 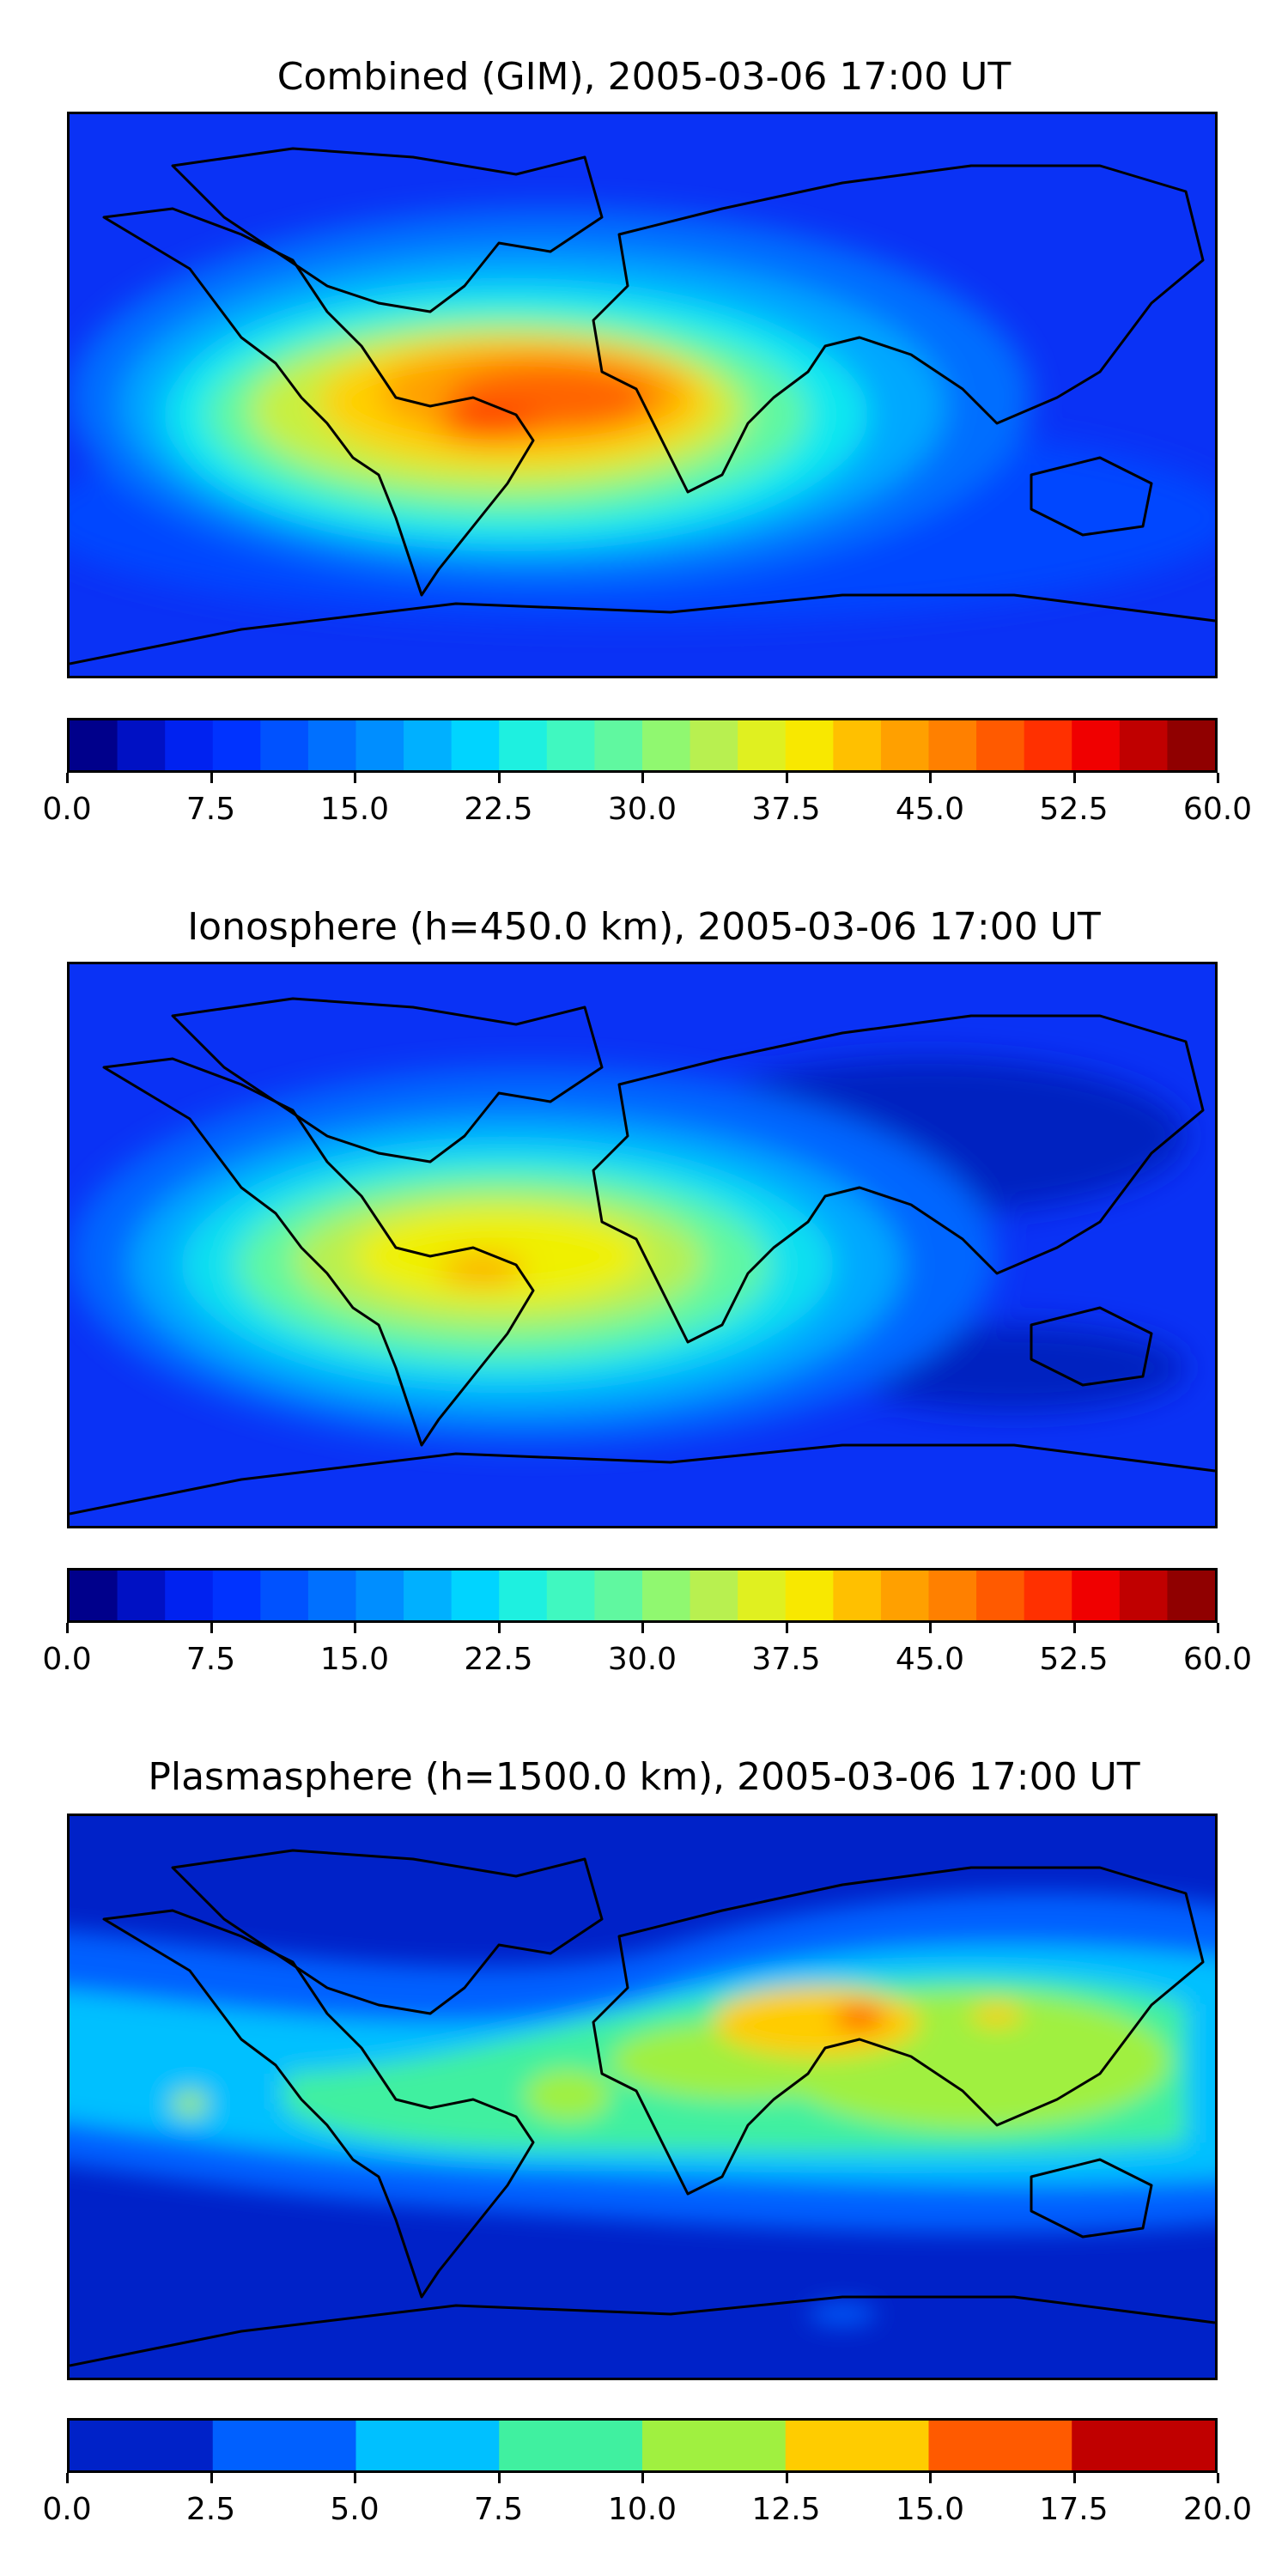 I want to click on colorbar-tick-label: 17.5, so click(x=1074, y=2509).